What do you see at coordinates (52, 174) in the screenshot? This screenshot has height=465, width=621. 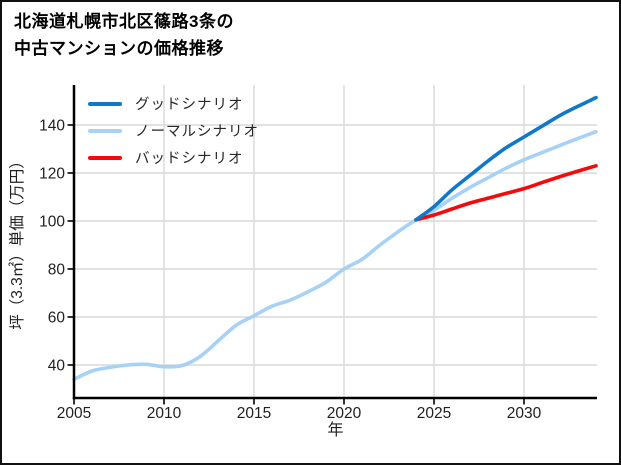 I see `y-tick-label: 120` at bounding box center [52, 174].